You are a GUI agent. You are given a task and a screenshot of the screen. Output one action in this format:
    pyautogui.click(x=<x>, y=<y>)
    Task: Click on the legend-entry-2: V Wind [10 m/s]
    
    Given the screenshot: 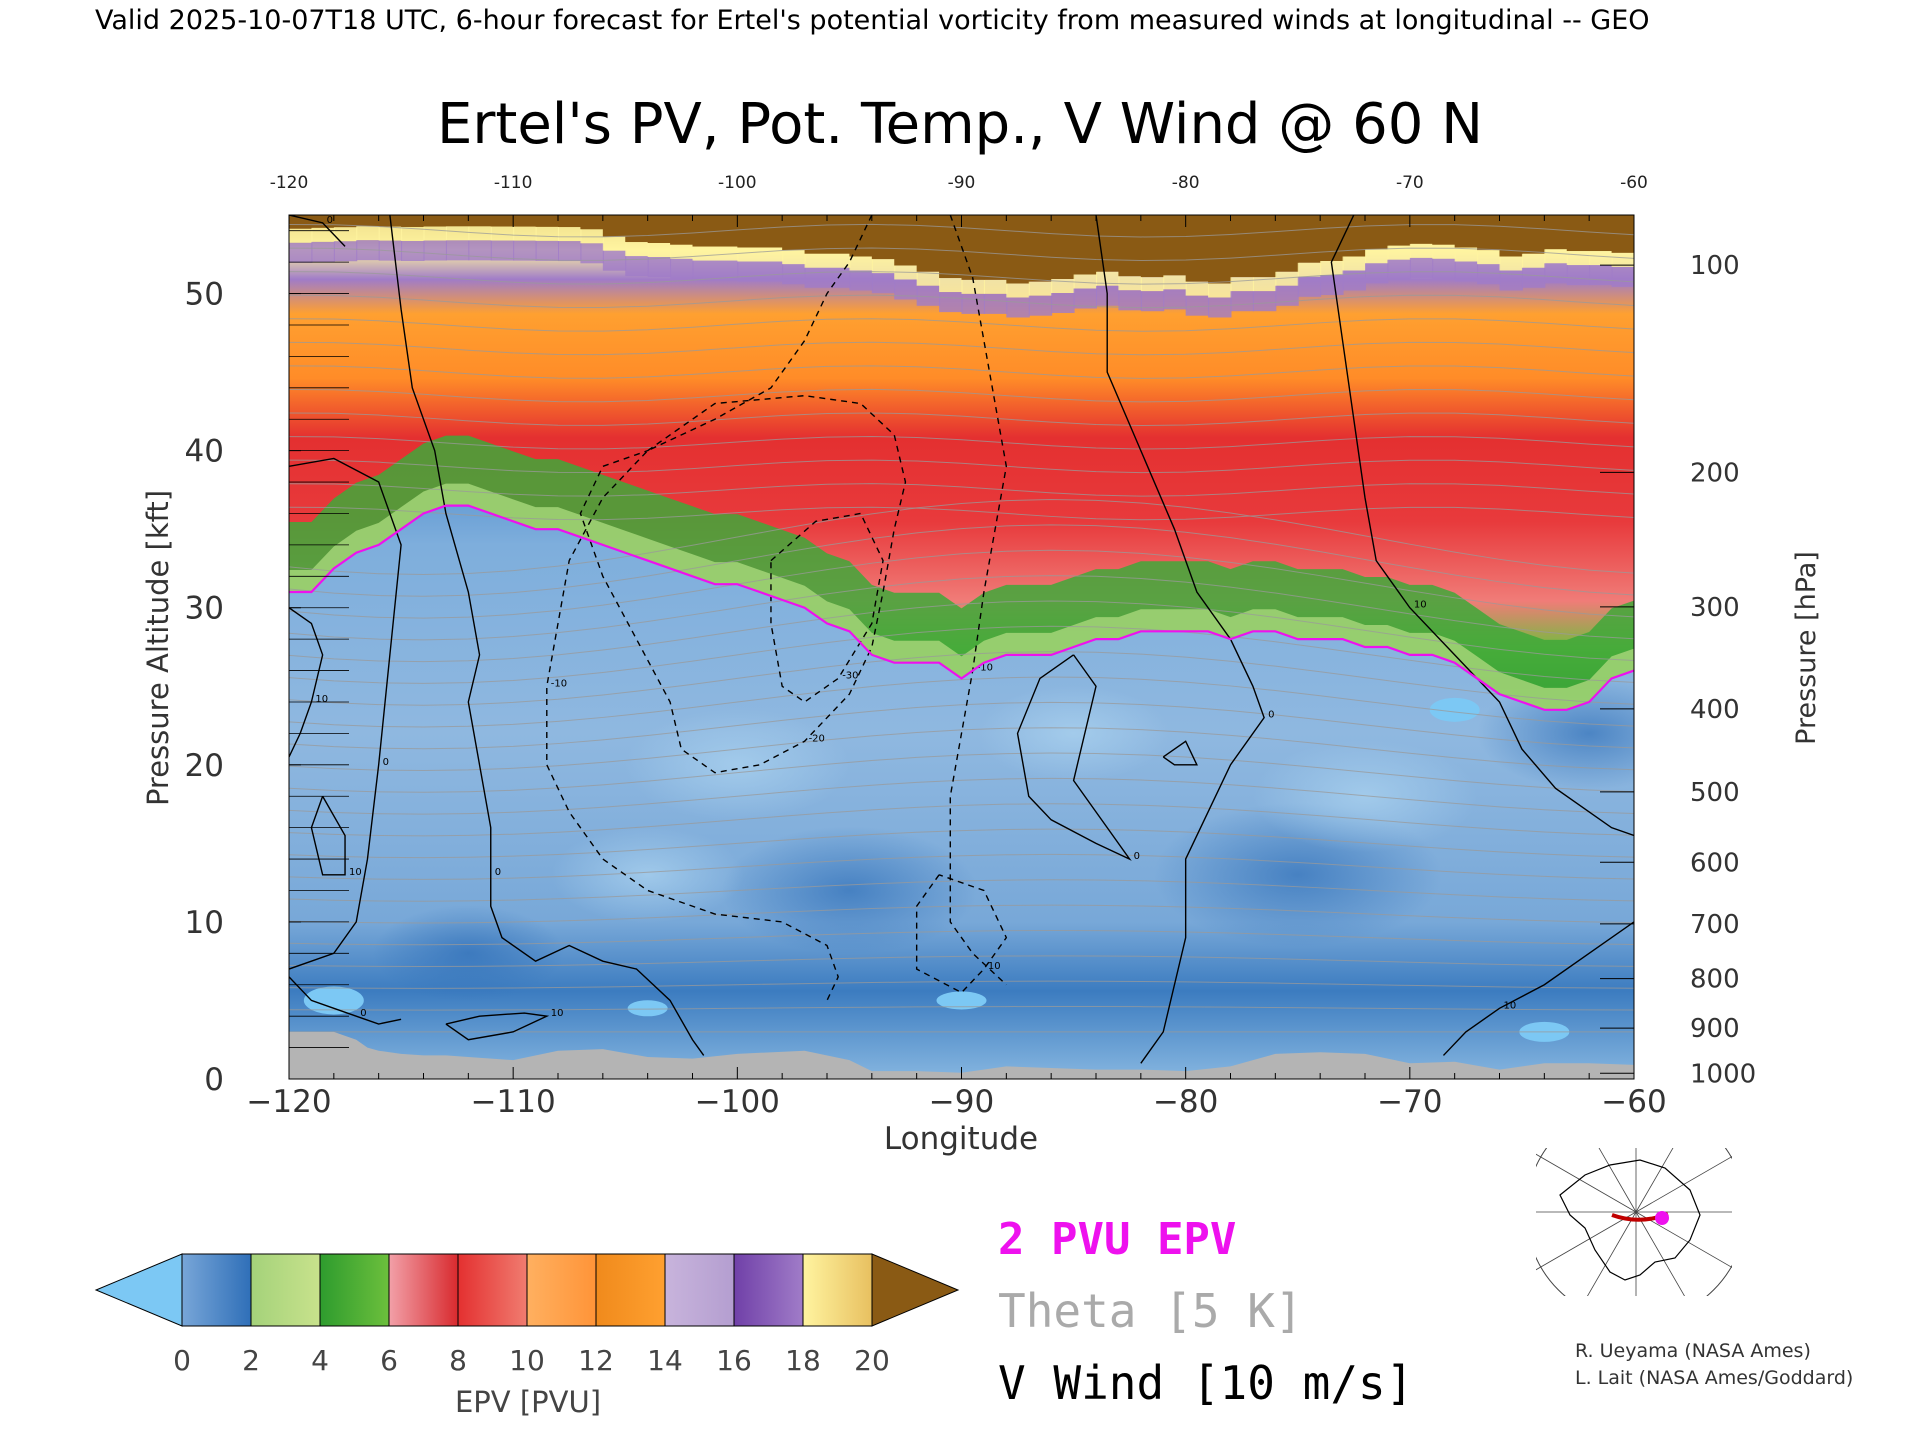 What is the action you would take?
    pyautogui.click(x=1205, y=1383)
    